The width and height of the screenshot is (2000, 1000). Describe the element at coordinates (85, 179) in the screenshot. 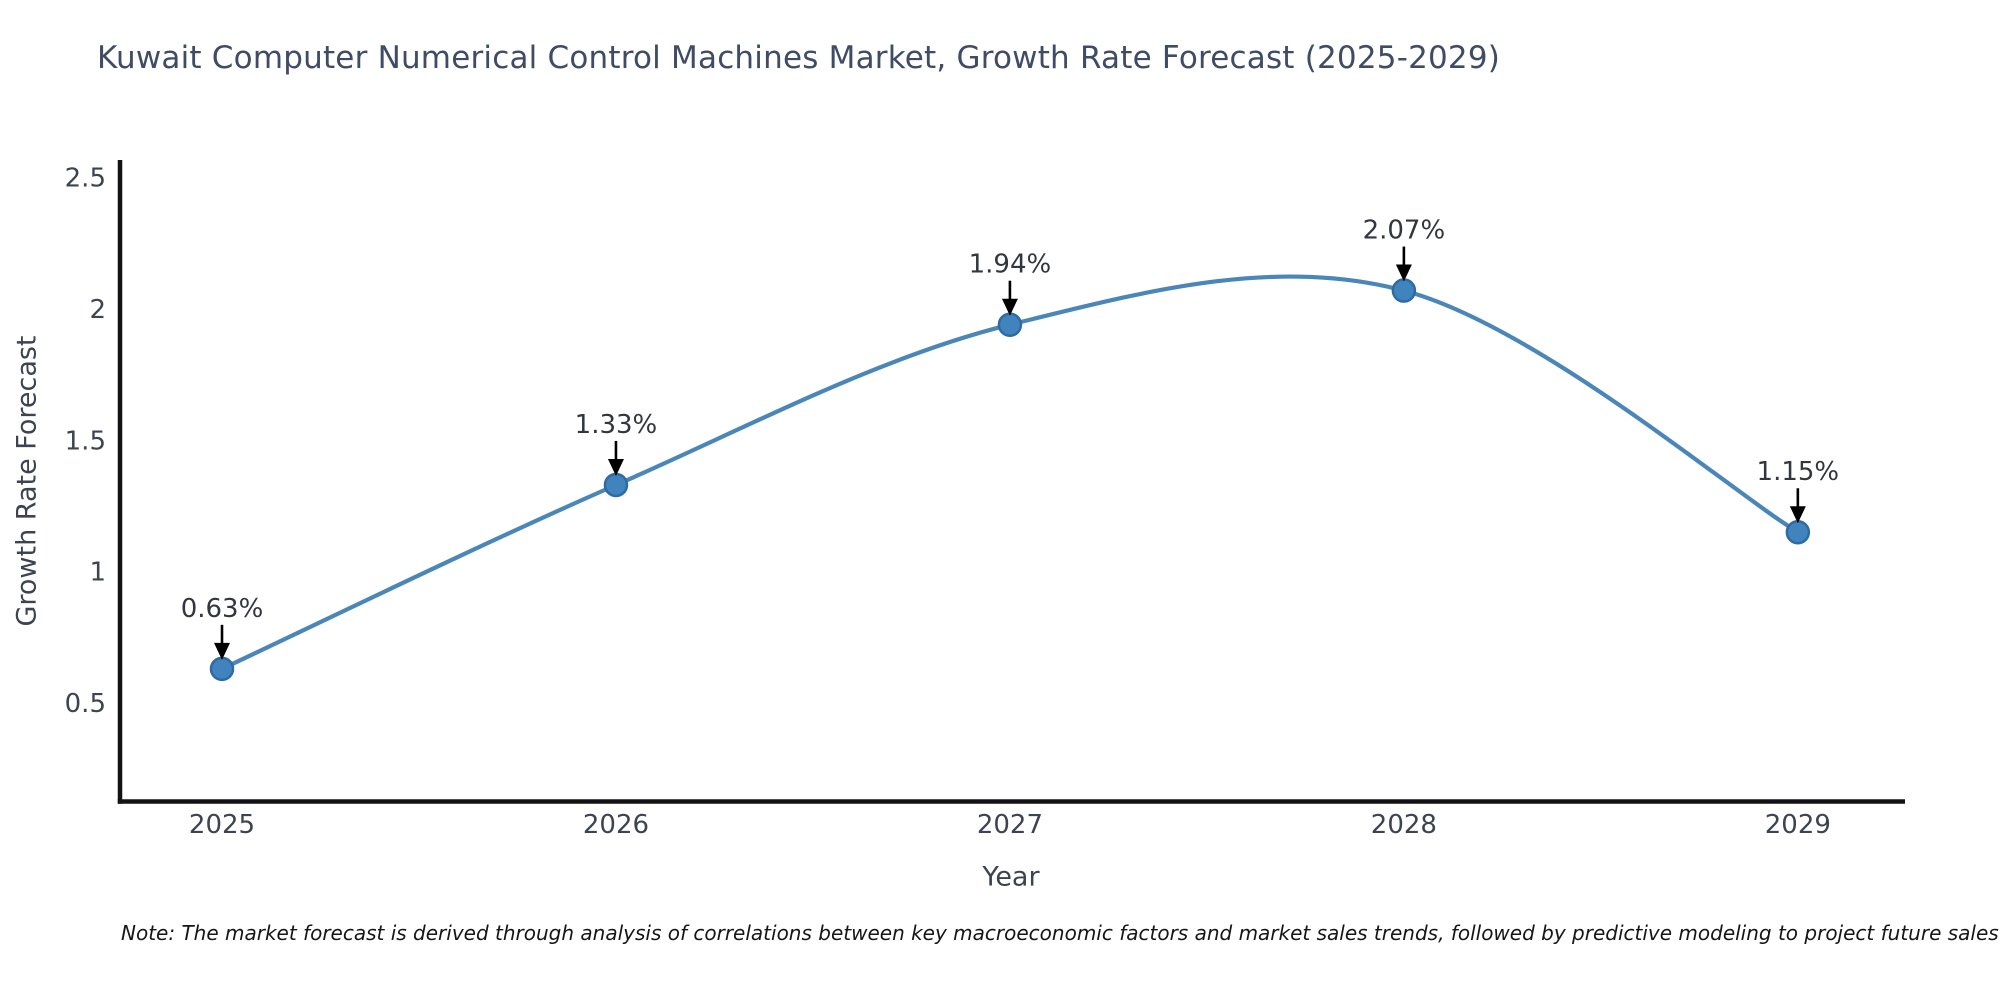

I see `y-tick-label: 2.5` at that location.